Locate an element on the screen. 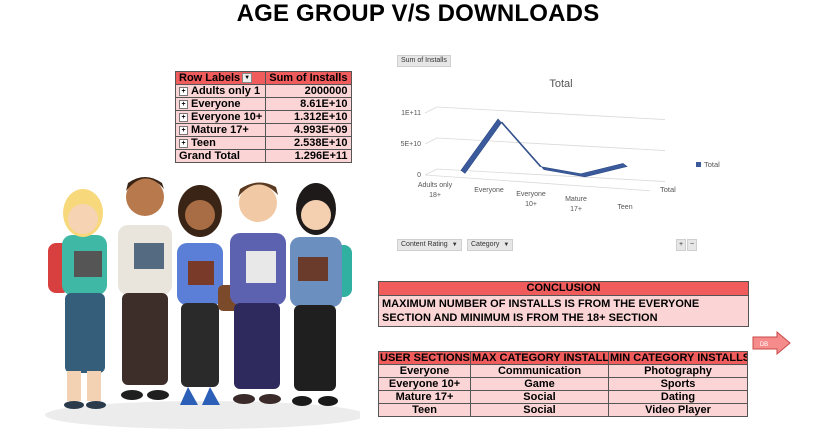 Image resolution: width=836 pixels, height=440 pixels. max-category-cell: Social is located at coordinates (539, 410).